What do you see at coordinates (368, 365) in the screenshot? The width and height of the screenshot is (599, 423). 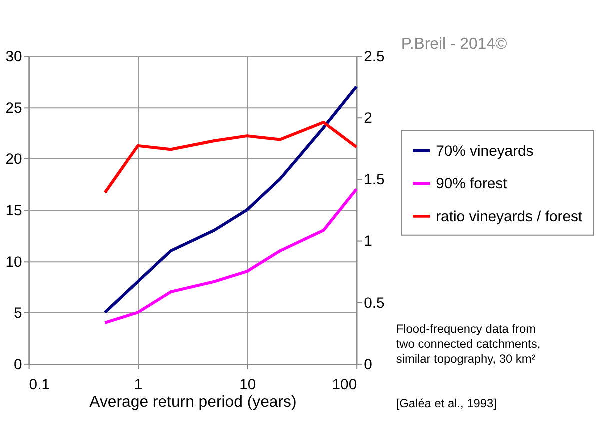 I see `y2-tick-label: 0` at bounding box center [368, 365].